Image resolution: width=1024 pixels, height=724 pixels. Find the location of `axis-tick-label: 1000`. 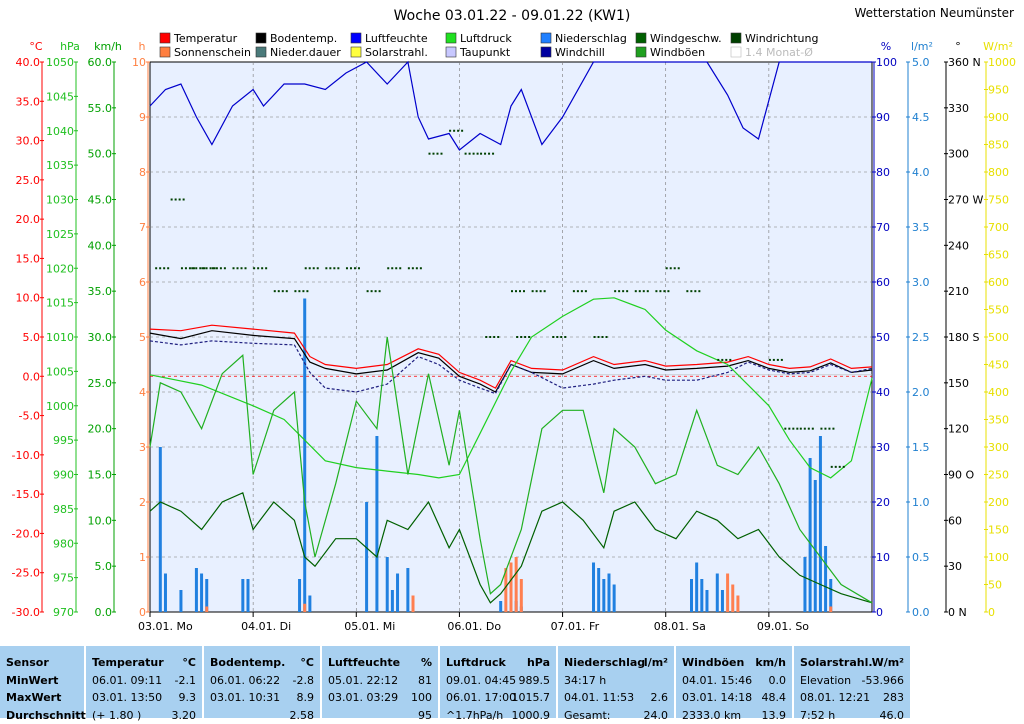

axis-tick-label: 1000 is located at coordinates (1002, 62).